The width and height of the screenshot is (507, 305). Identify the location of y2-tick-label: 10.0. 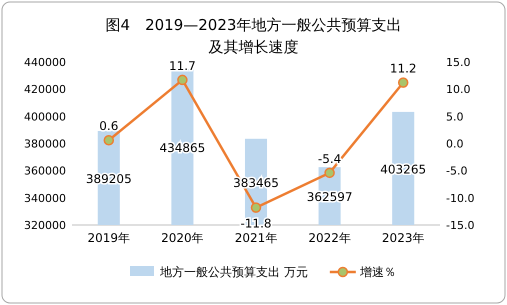
(458, 89).